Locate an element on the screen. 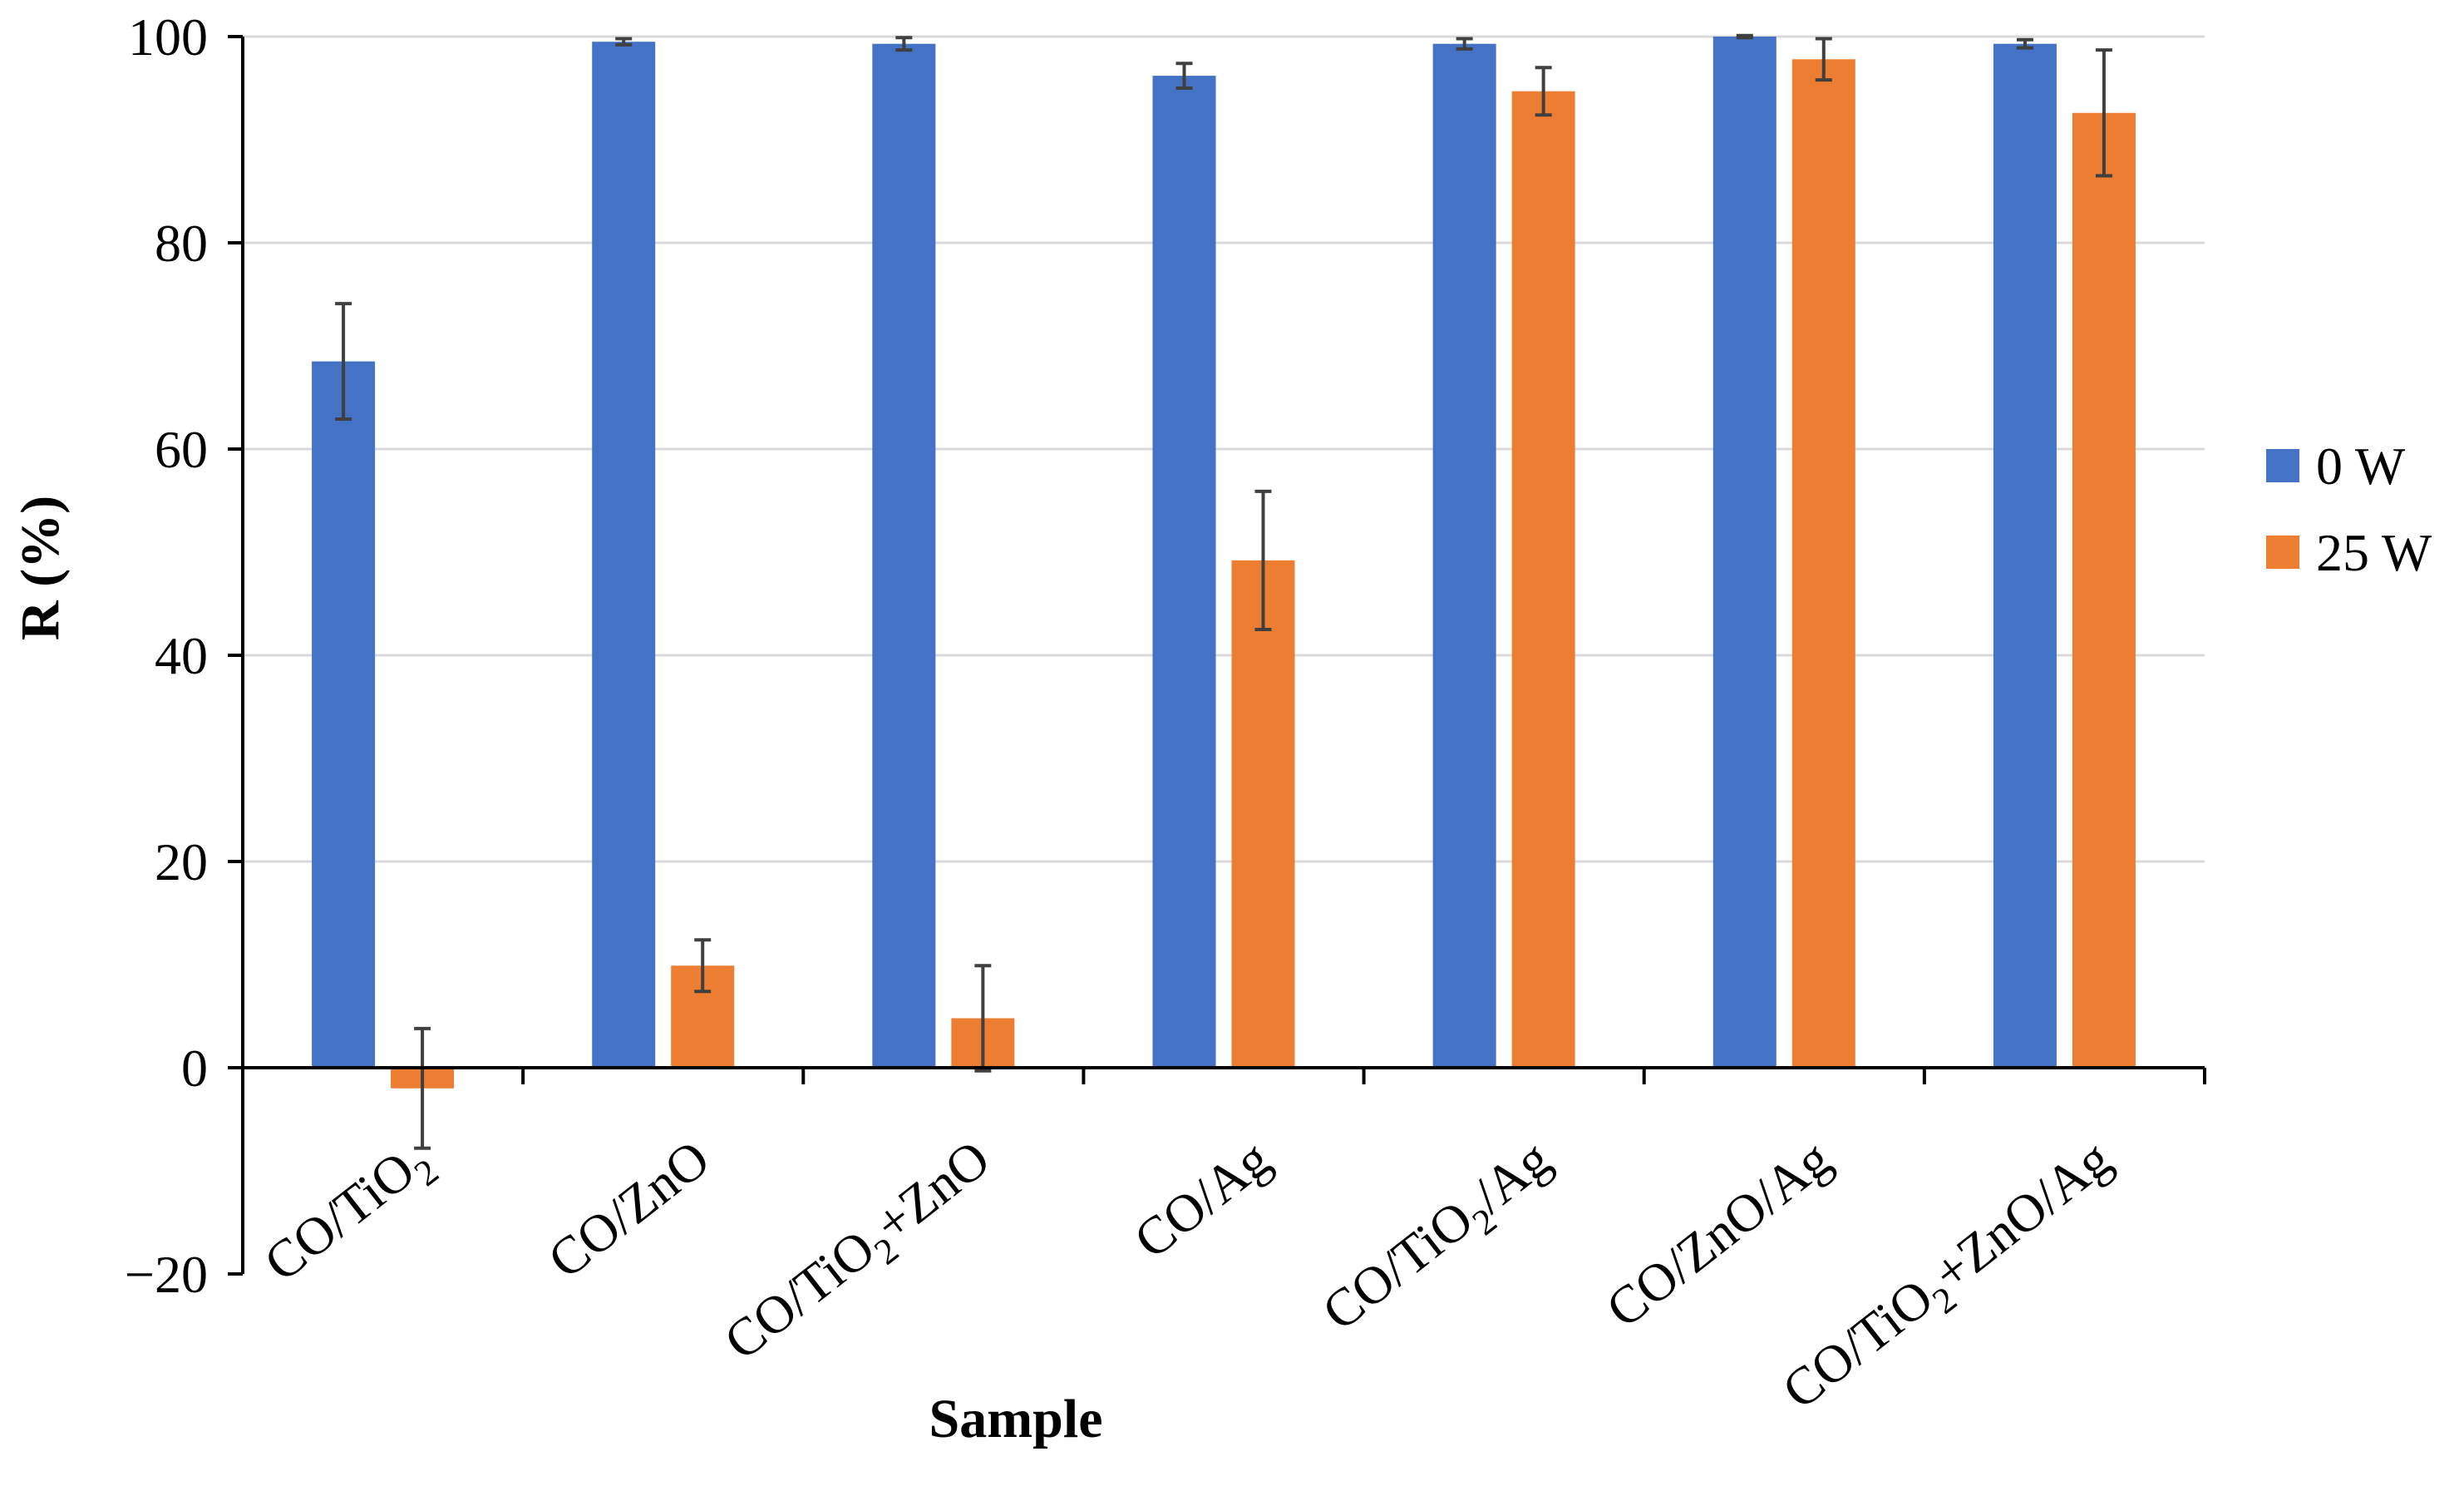 The height and width of the screenshot is (1486, 2464). legend: 0 W 25 W is located at coordinates (2349, 509).